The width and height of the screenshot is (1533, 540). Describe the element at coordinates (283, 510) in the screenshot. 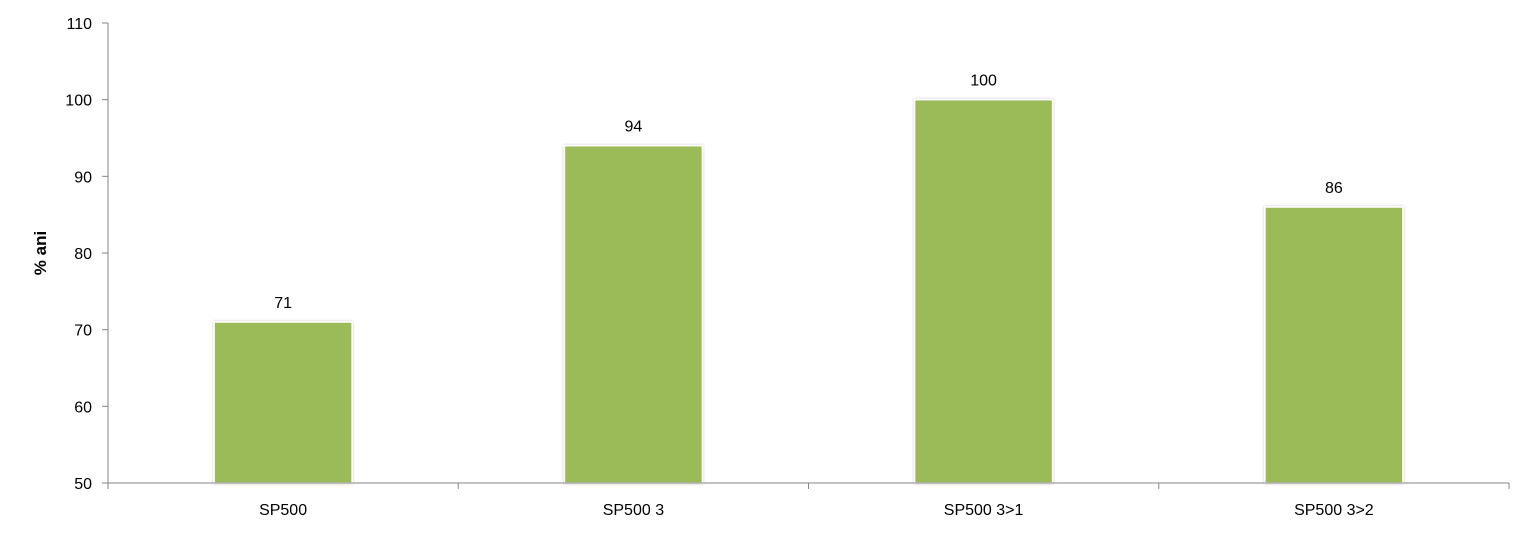

I see `x-tick-label-0: SP500` at that location.